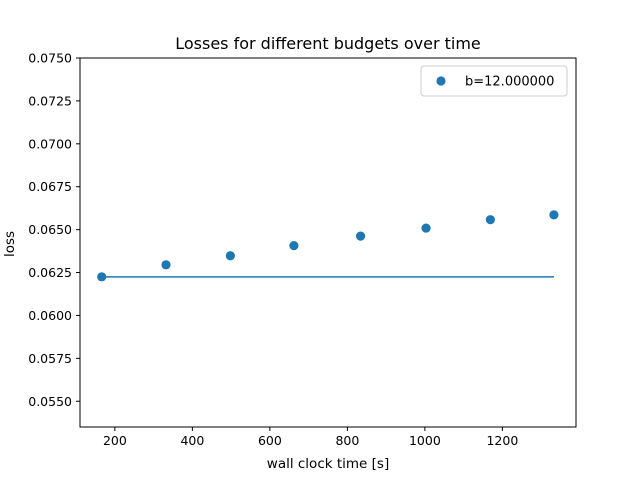 The width and height of the screenshot is (640, 480). What do you see at coordinates (328, 464) in the screenshot?
I see `x-axis-label: wall clock time [s]` at bounding box center [328, 464].